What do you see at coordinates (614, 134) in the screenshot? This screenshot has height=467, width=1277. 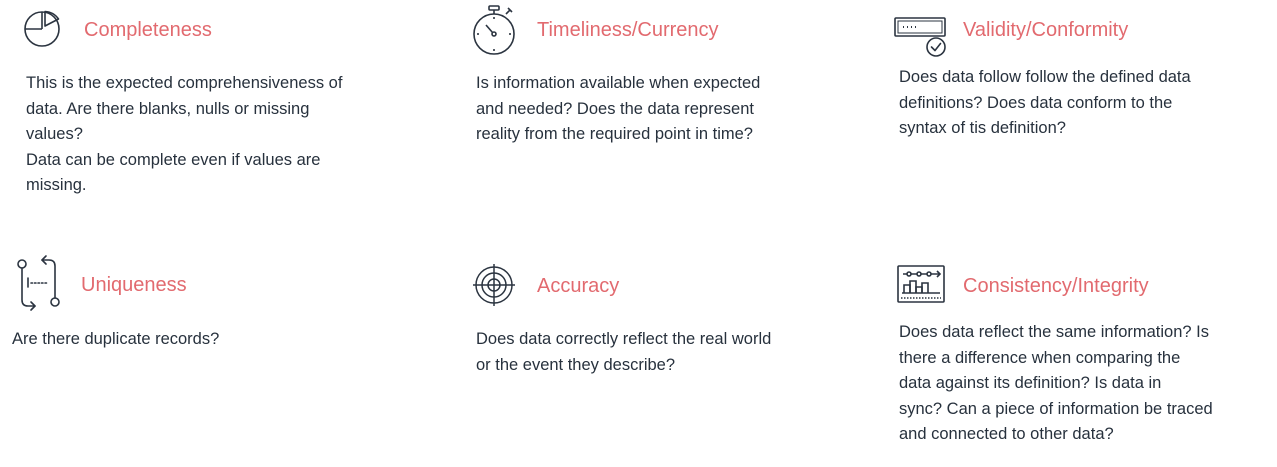 I see `description-line: reality from the required point in time?` at bounding box center [614, 134].